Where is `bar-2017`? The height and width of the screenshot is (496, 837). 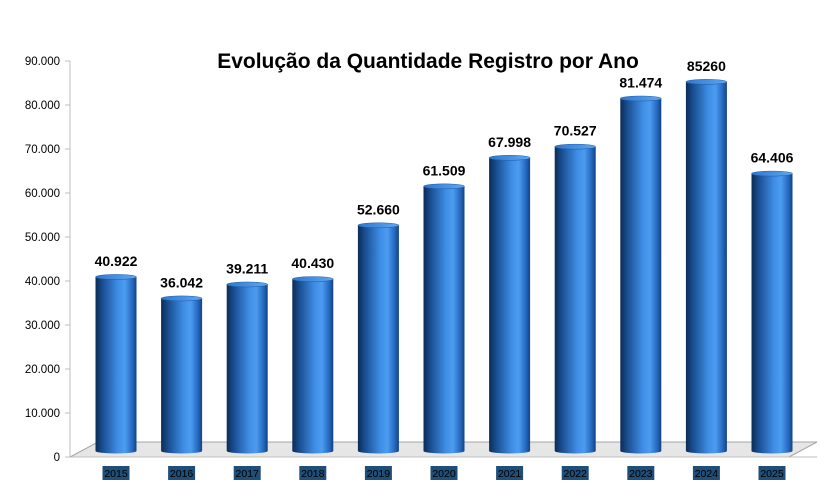 bar-2017 is located at coordinates (247, 367).